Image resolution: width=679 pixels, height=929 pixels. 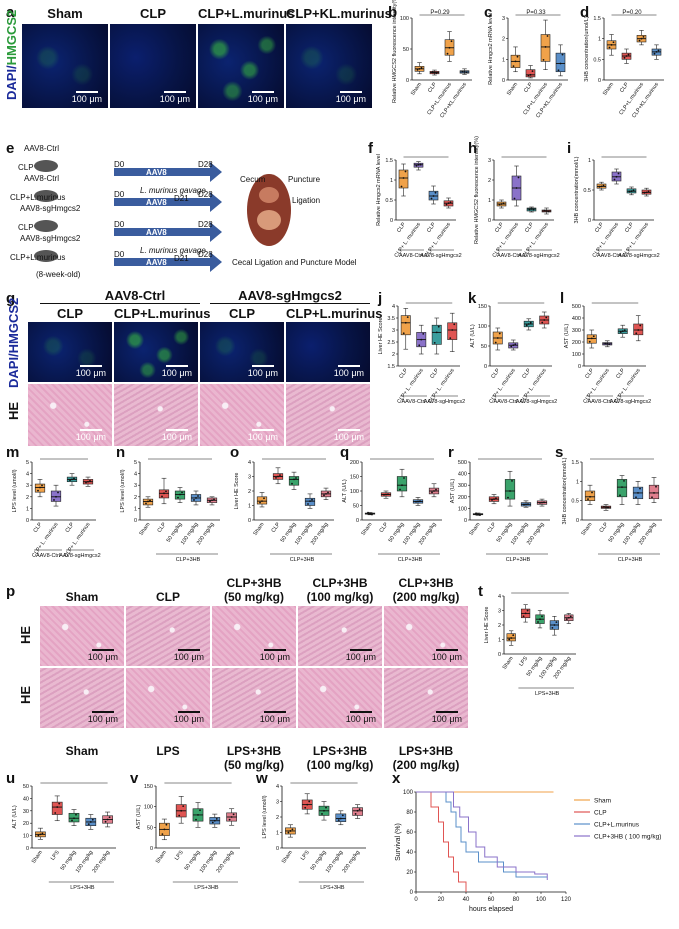 What do you see at coordinates (156, 352) in the screenshot?
I see `g-fluor-2: 100 μm` at bounding box center [156, 352].